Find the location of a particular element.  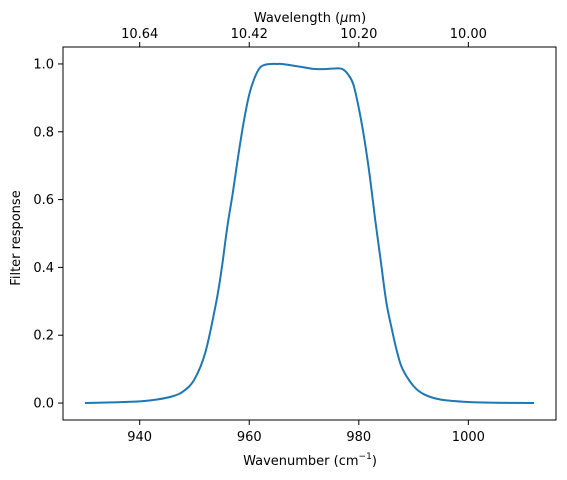

x-tick-label: 940 is located at coordinates (139, 437).